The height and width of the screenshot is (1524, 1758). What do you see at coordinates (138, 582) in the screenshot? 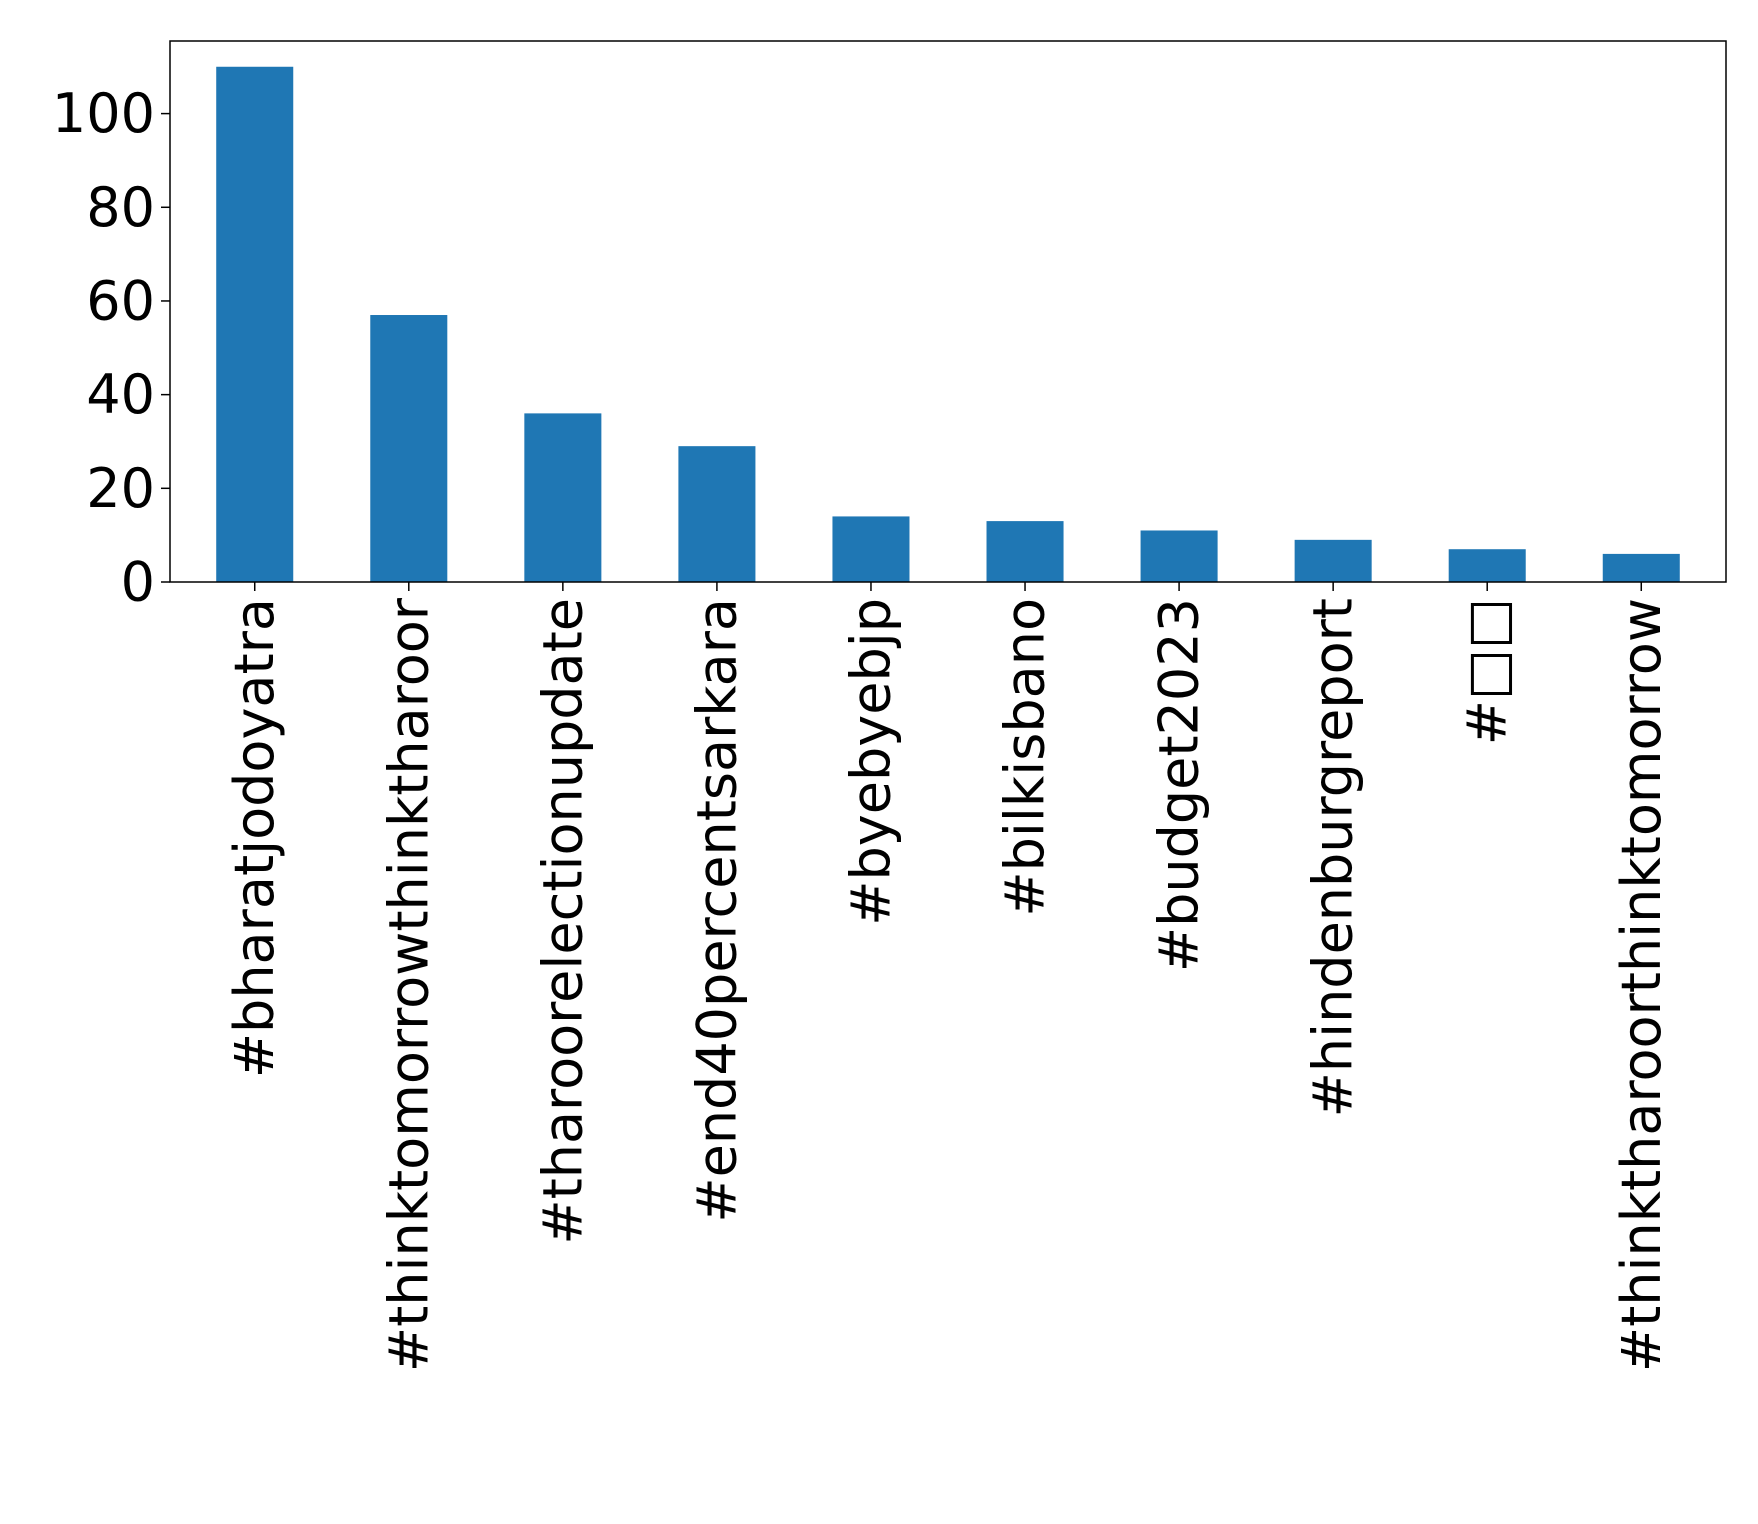
I see `y-tick-label-0: 0` at bounding box center [138, 582].